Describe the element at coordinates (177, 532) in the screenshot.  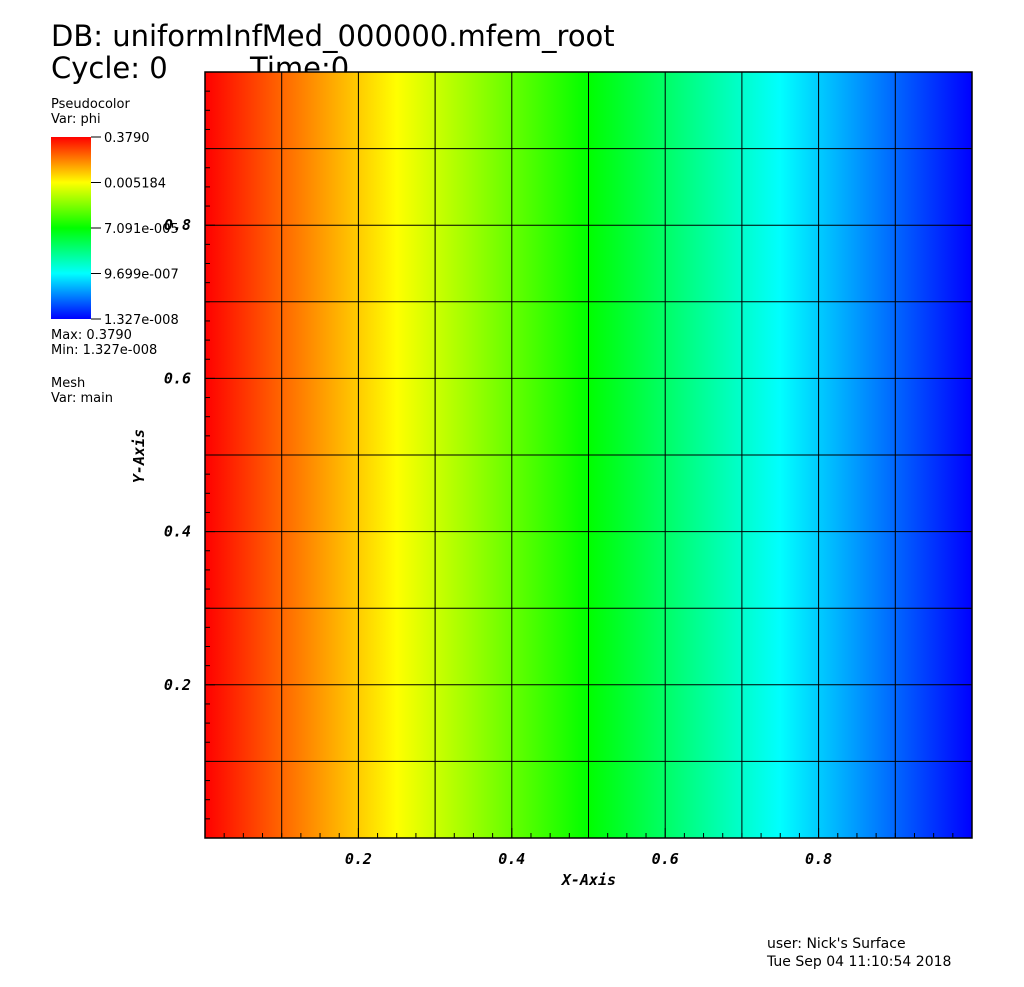
I see `y-axis-tick-label: 0.4` at that location.